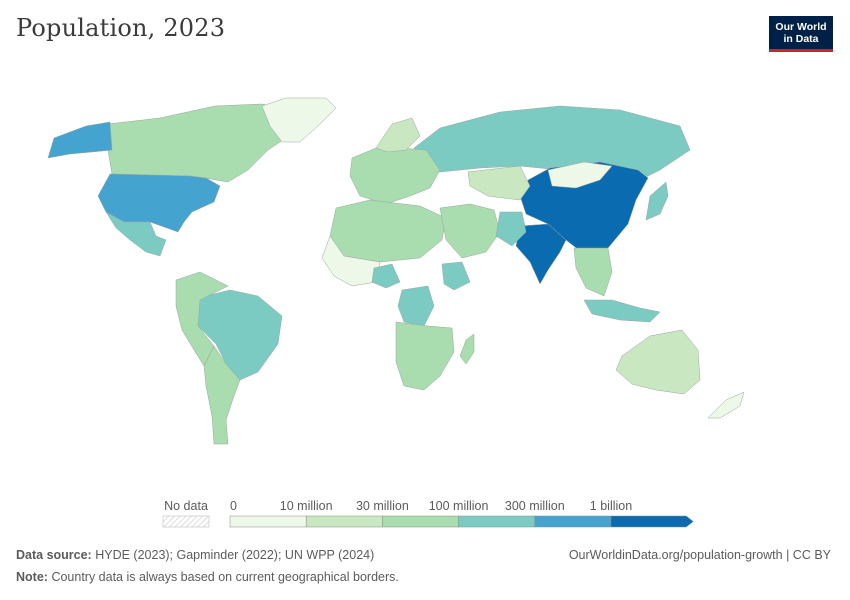 The height and width of the screenshot is (600, 850). I want to click on map-region-ethiopia, so click(456, 276).